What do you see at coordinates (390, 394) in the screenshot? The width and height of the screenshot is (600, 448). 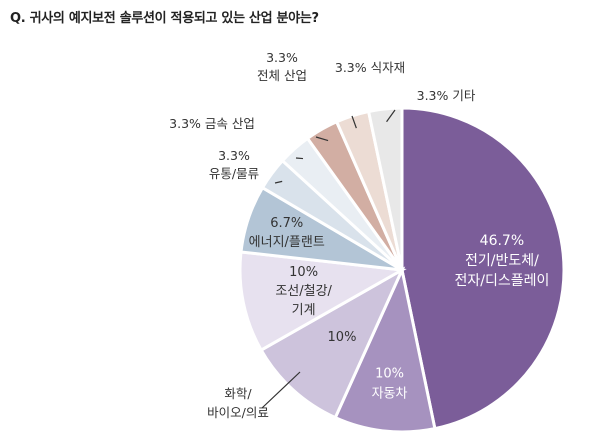 I see `slice-category-label: 자동차` at bounding box center [390, 394].